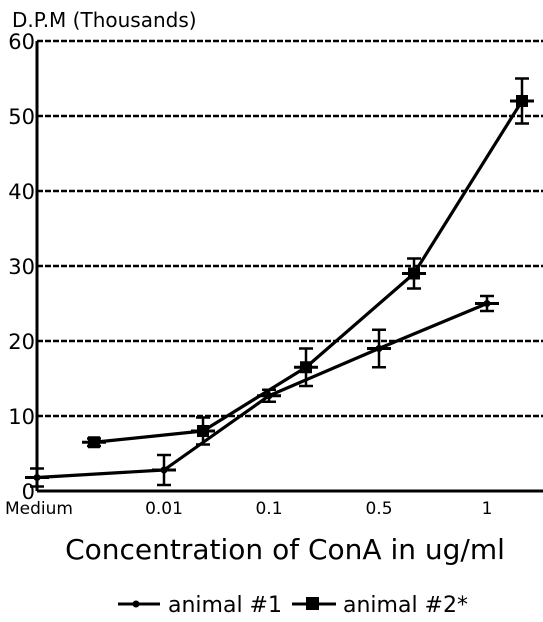 This screenshot has height=622, width=543. I want to click on legend-label-animal-2: animal #2*, so click(405, 605).